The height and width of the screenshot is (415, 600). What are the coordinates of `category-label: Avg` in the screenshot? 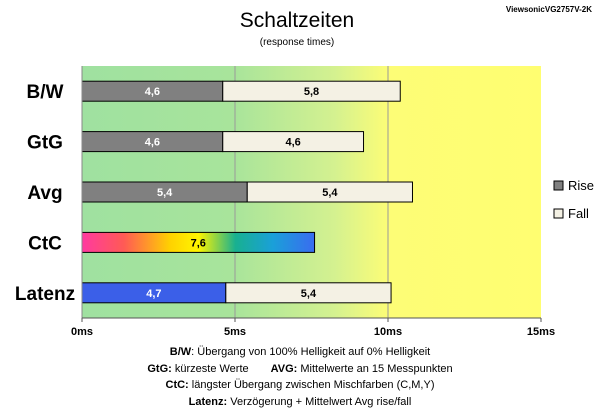 It's located at (44, 193).